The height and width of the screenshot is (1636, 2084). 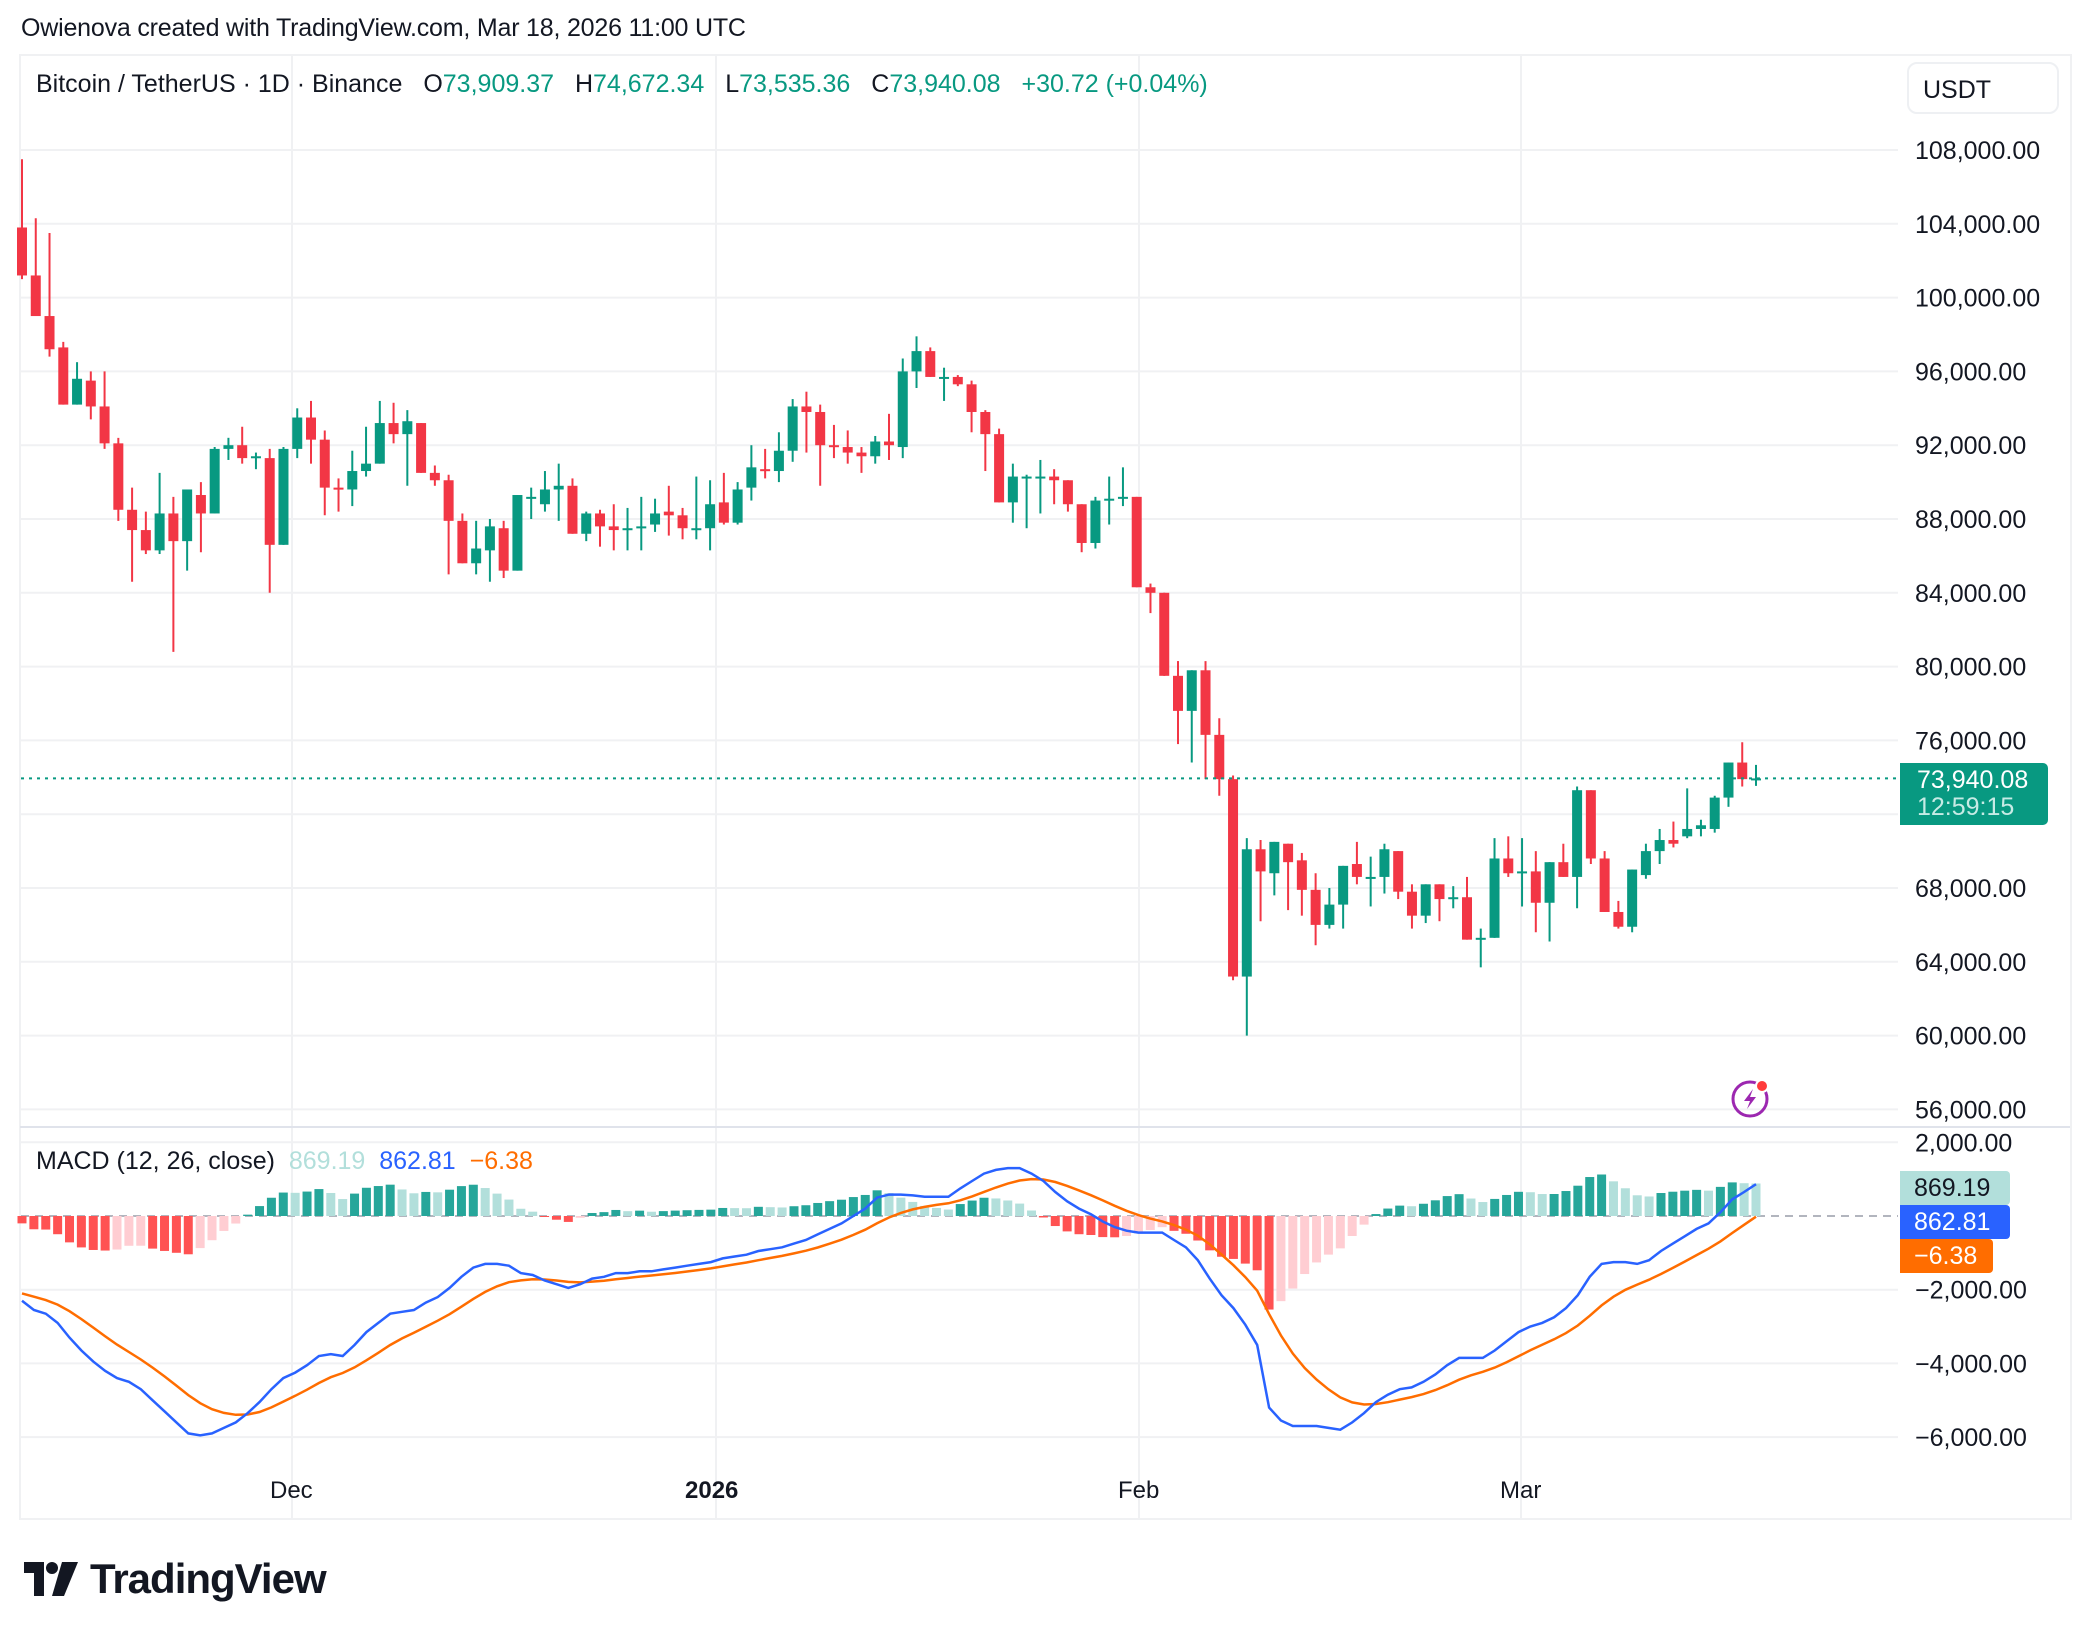 I want to click on macd-line-tag: 862.81, so click(x=1955, y=1222).